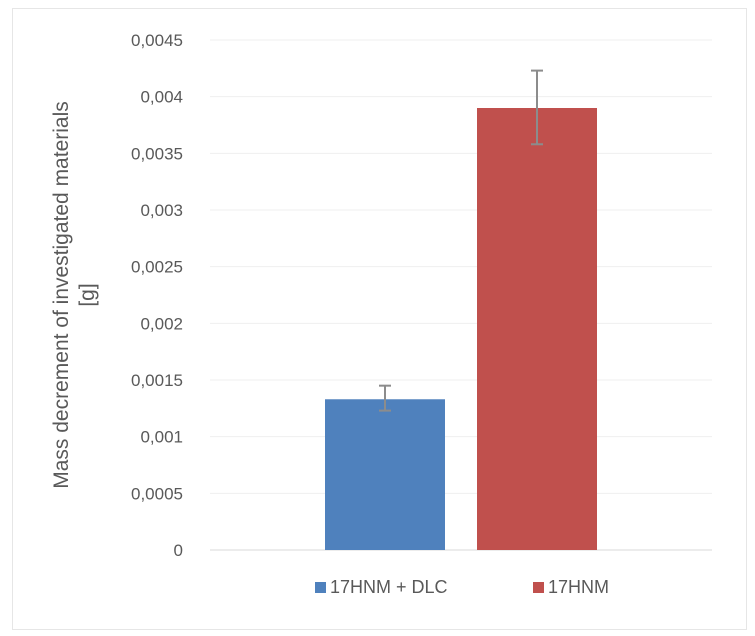 This screenshot has height=636, width=755. Describe the element at coordinates (161, 97) in the screenshot. I see `y-tick-label: 0,004` at that location.